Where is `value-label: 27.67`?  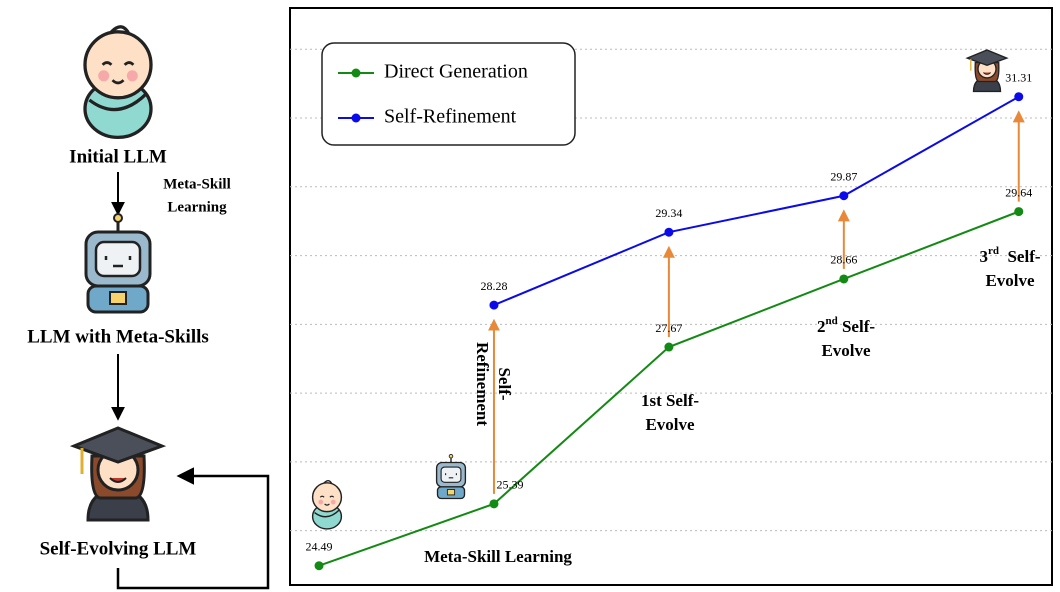 value-label: 27.67 is located at coordinates (668, 328).